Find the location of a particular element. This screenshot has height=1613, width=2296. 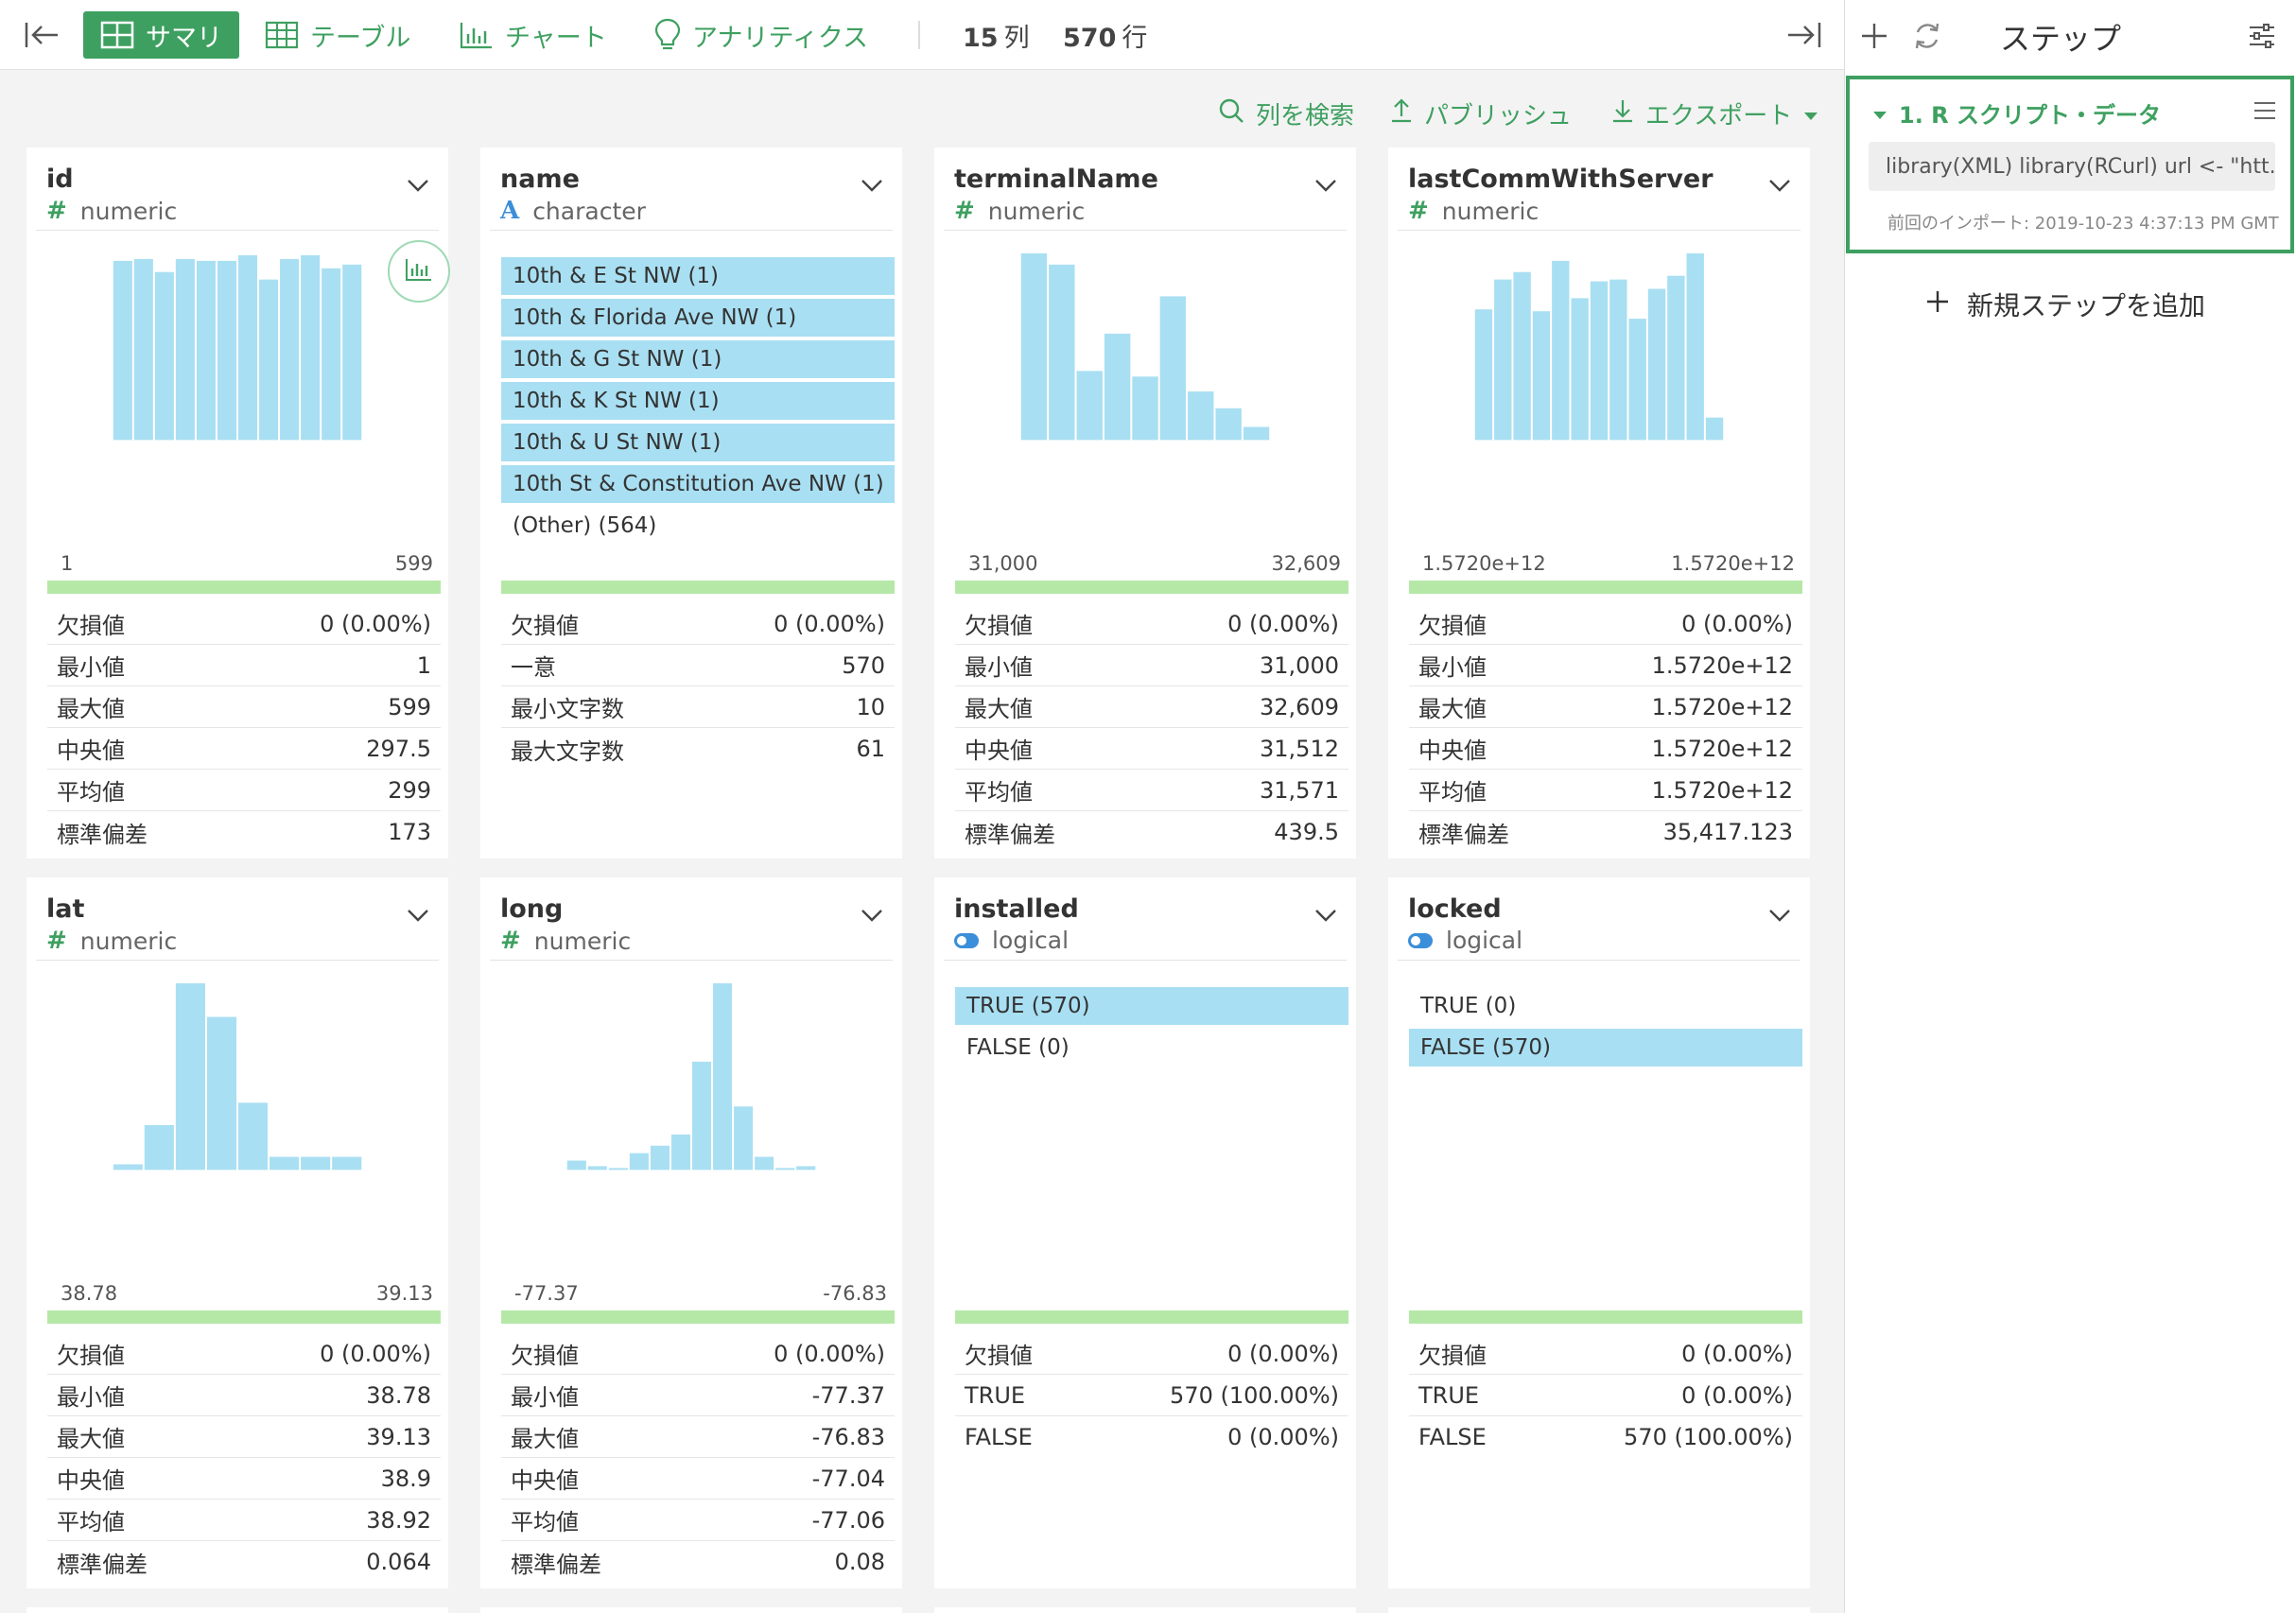

collapse-left-icon is located at coordinates (42, 35).